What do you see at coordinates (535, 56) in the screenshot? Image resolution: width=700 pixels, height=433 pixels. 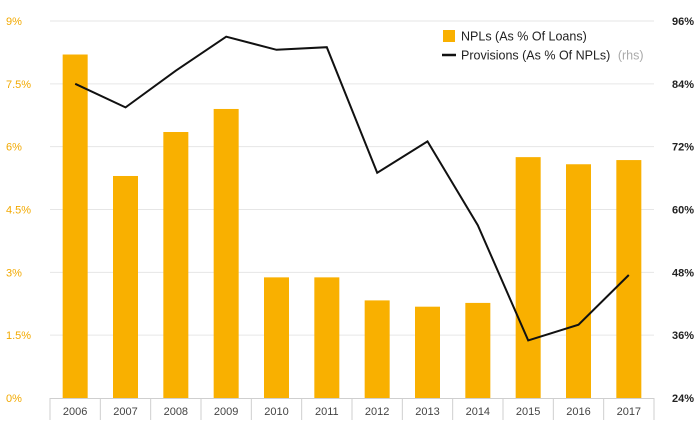 I see `legend-label-provisions-name: Provisions (As % Of NPLs)` at bounding box center [535, 56].